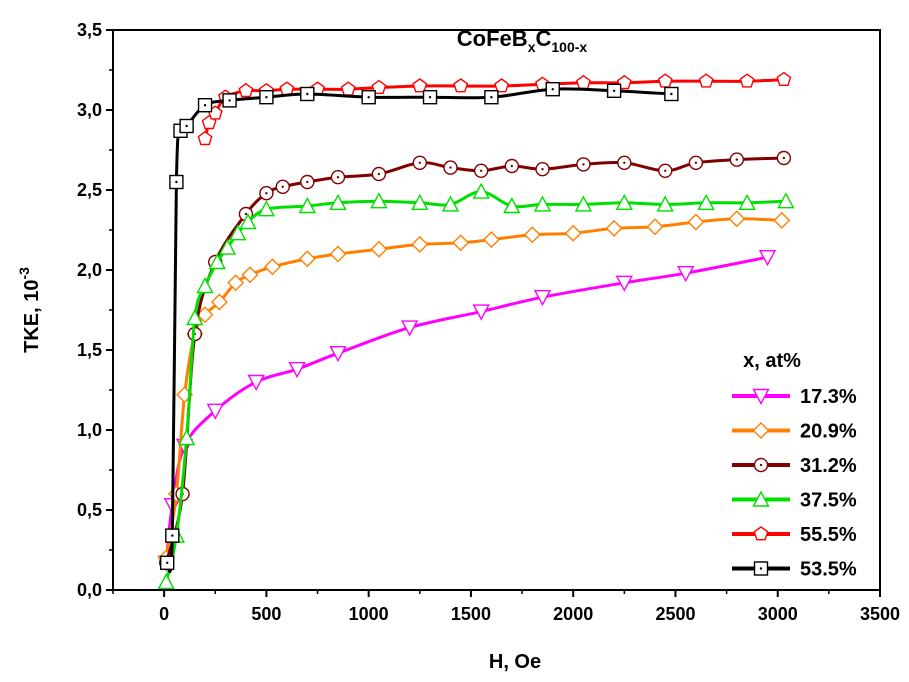 This screenshot has height=682, width=909. I want to click on x-tick-label: 0, so click(164, 614).